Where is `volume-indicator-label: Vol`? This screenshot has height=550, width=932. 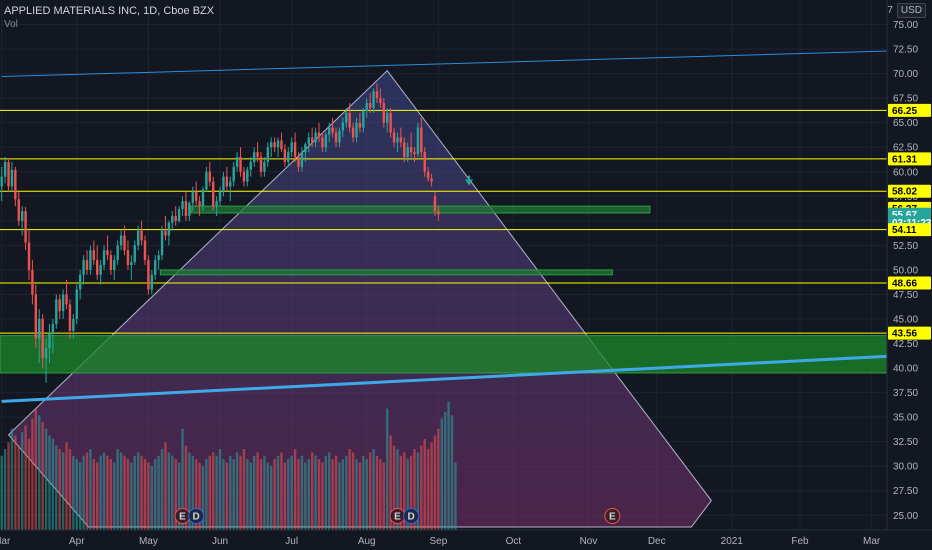
volume-indicator-label: Vol is located at coordinates (11, 24).